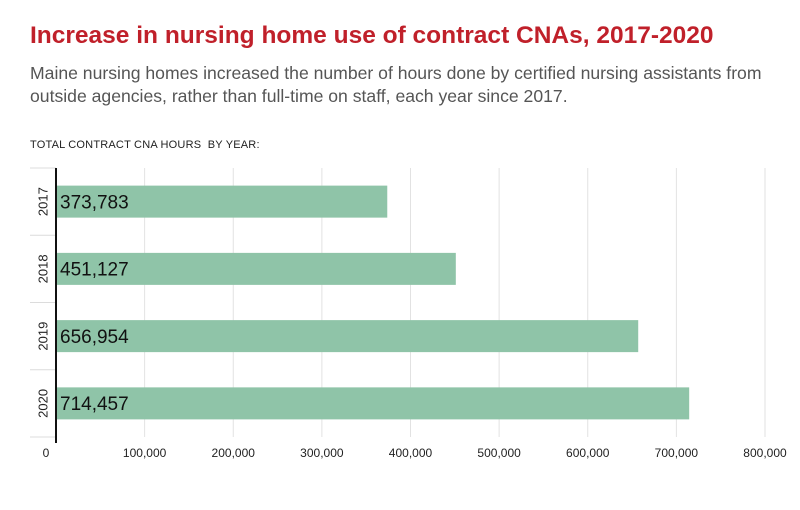 The image size is (800, 510). I want to click on x-tick-label: 700,000, so click(677, 453).